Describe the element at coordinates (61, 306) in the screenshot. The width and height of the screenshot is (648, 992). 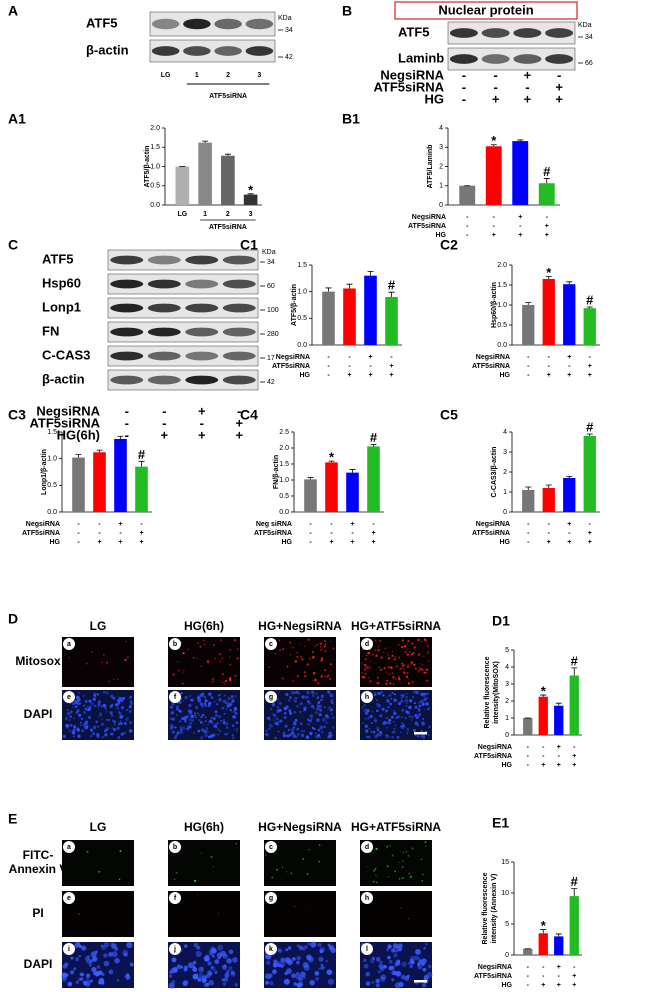
I see `protein-label: Lonp1` at that location.